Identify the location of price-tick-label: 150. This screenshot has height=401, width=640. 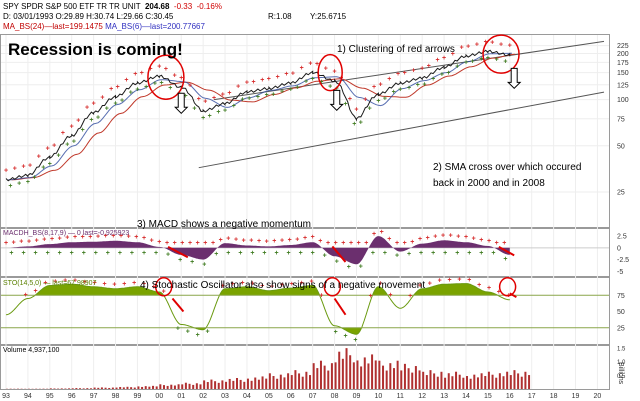
(623, 73).